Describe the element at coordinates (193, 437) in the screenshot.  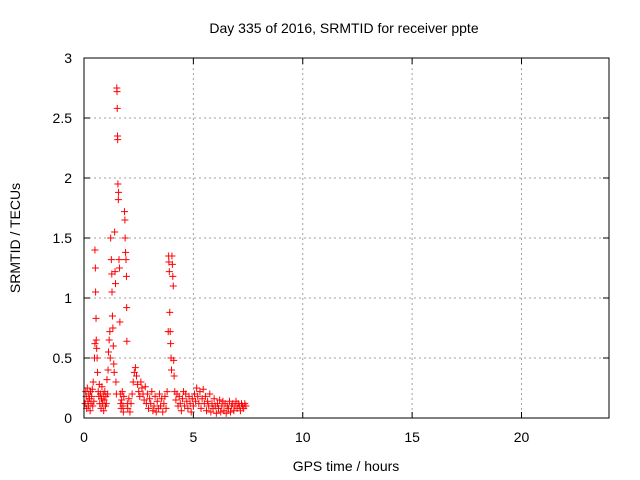
I see `x-tick-label: 5` at that location.